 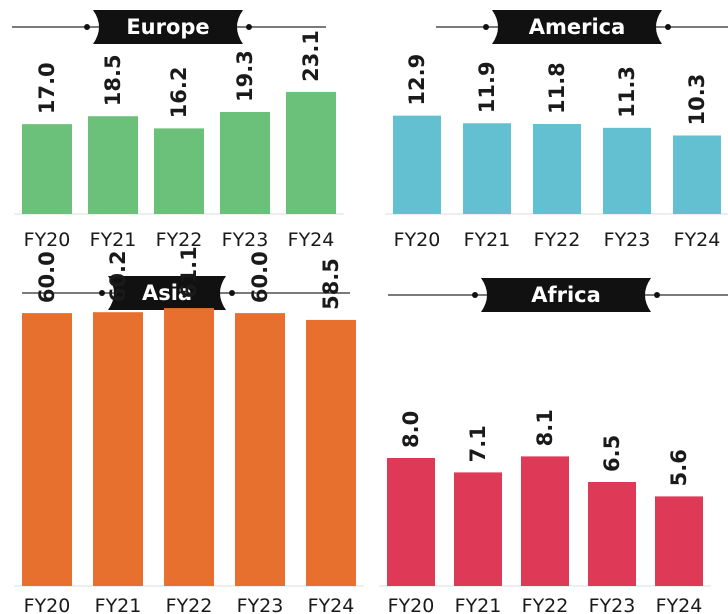 What do you see at coordinates (417, 164) in the screenshot?
I see `bar-america-fy20` at bounding box center [417, 164].